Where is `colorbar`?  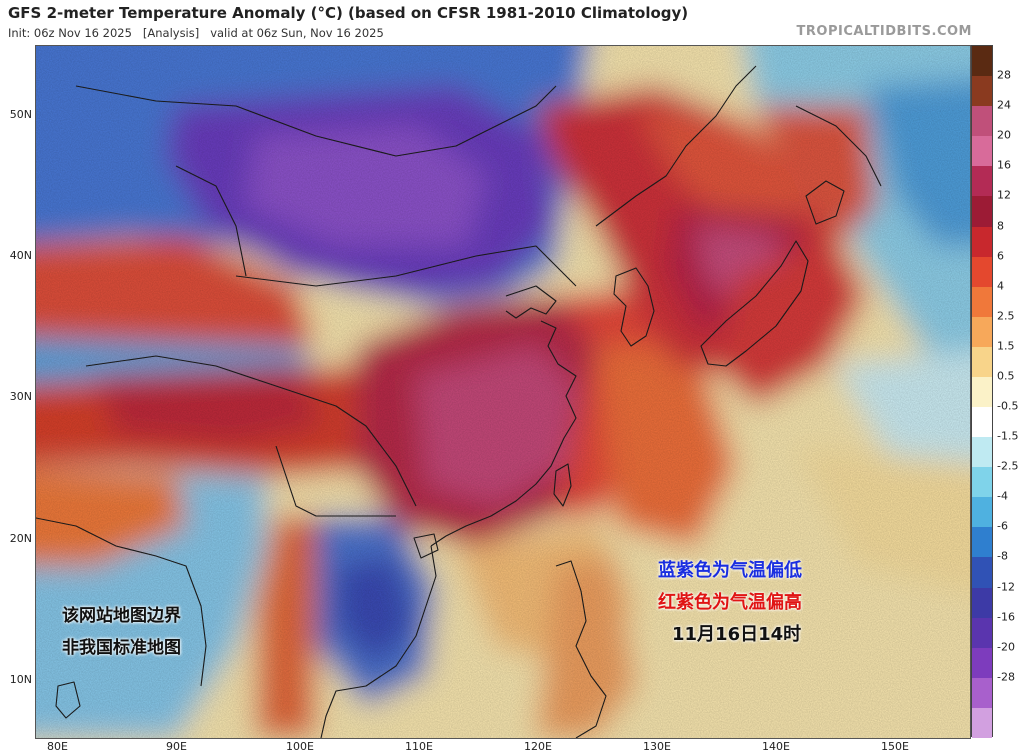 colorbar is located at coordinates (982, 392).